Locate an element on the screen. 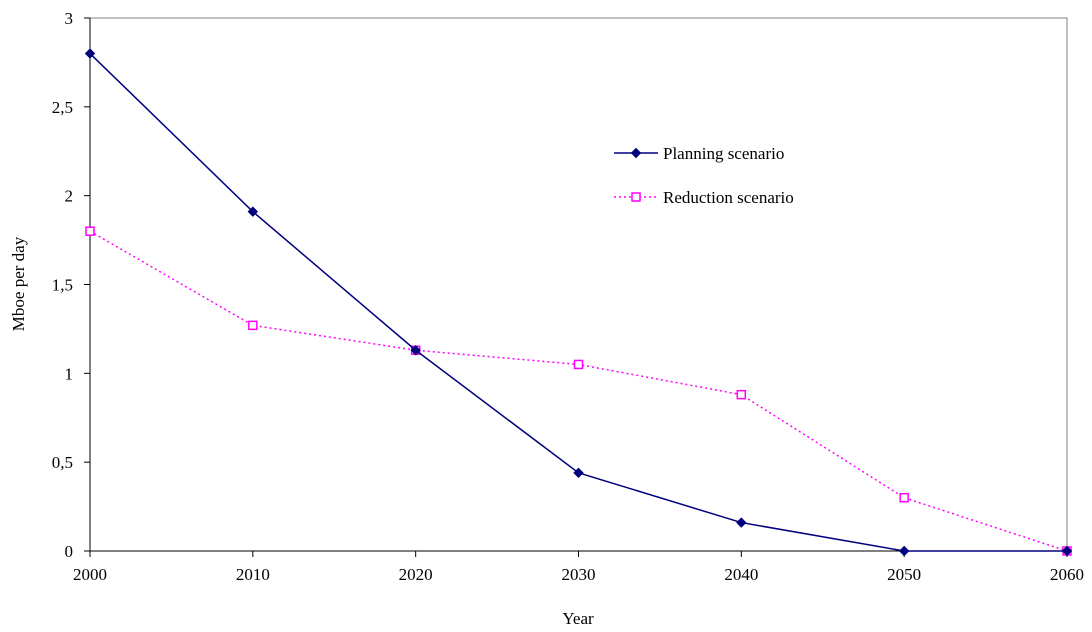  x-tick-label: 2060 is located at coordinates (1067, 574).